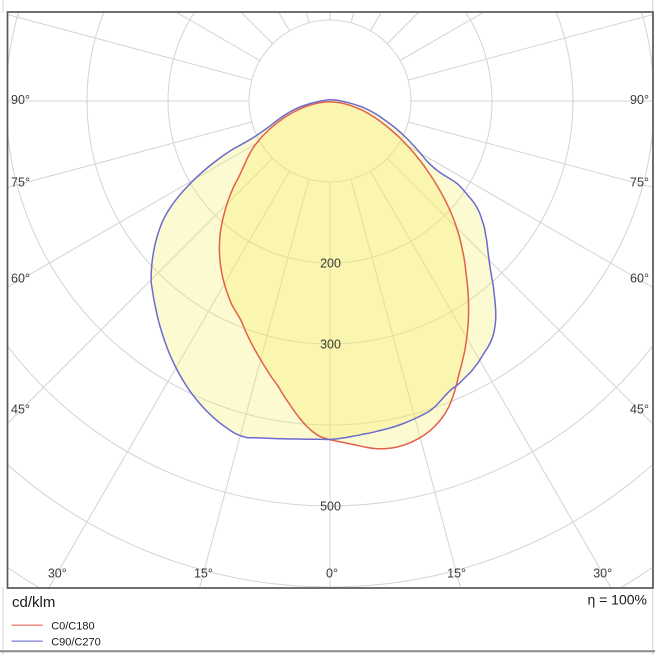 Image resolution: width=655 pixels, height=660 pixels. Describe the element at coordinates (332, 573) in the screenshot. I see `svg-text: 0°` at that location.